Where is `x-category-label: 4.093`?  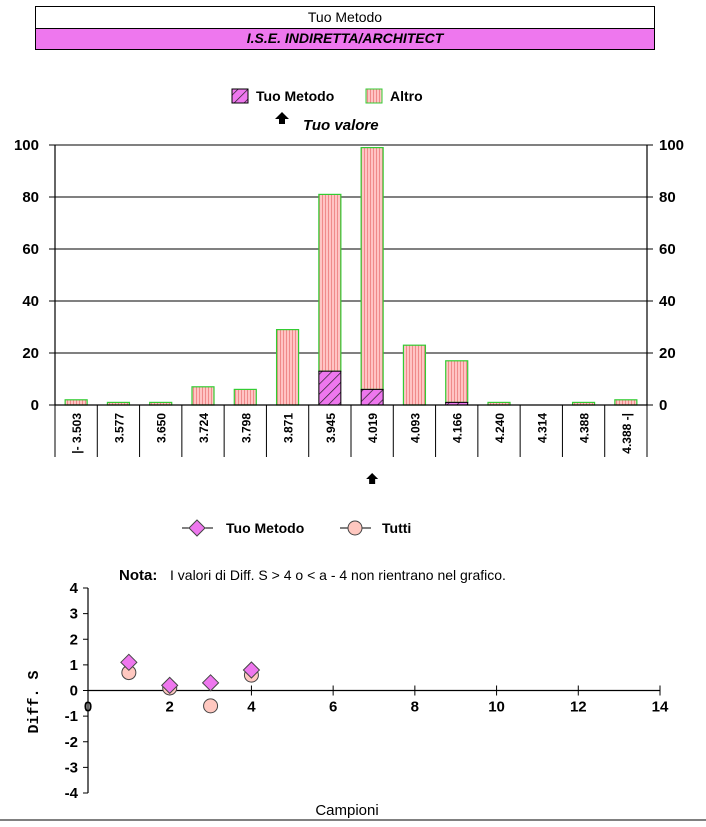
x-category-label: 4.093 is located at coordinates (415, 428).